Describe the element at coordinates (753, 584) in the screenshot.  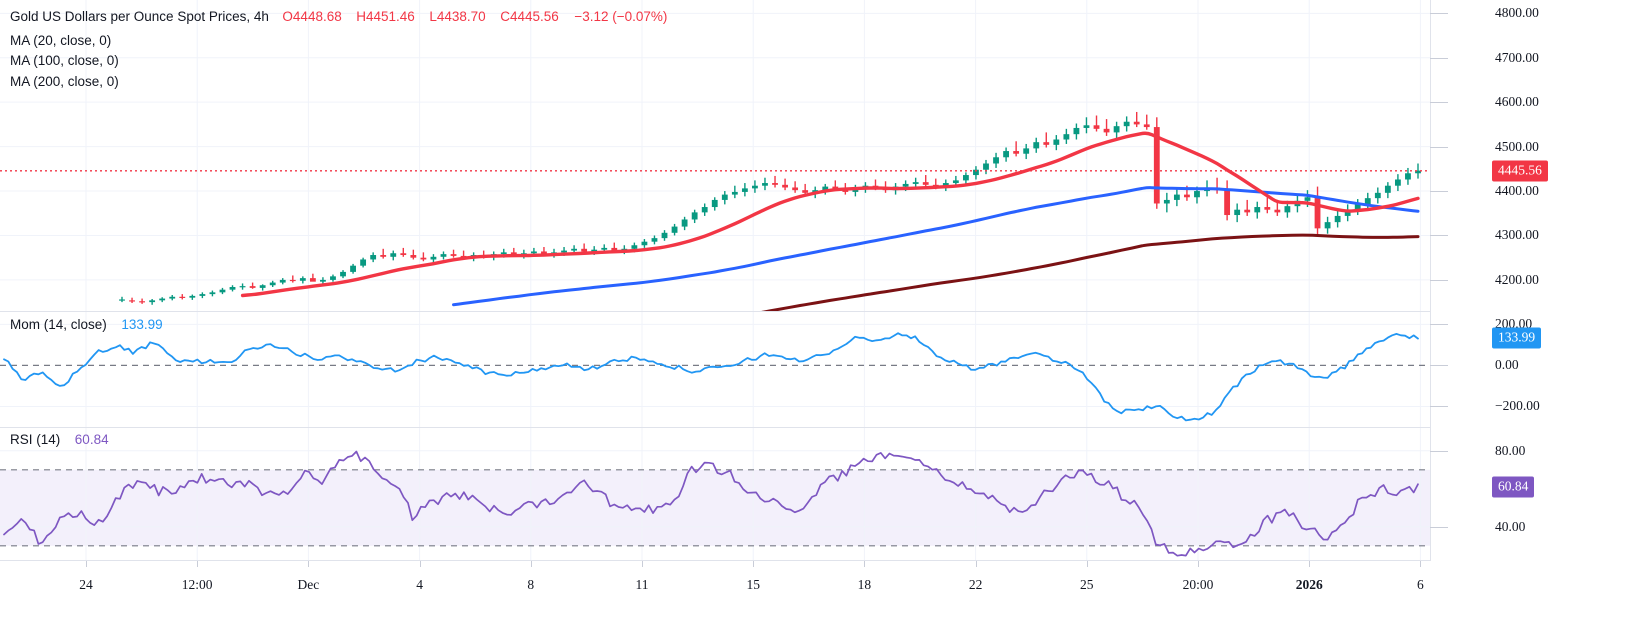
I see `time-axis-tick-6: 15` at that location.